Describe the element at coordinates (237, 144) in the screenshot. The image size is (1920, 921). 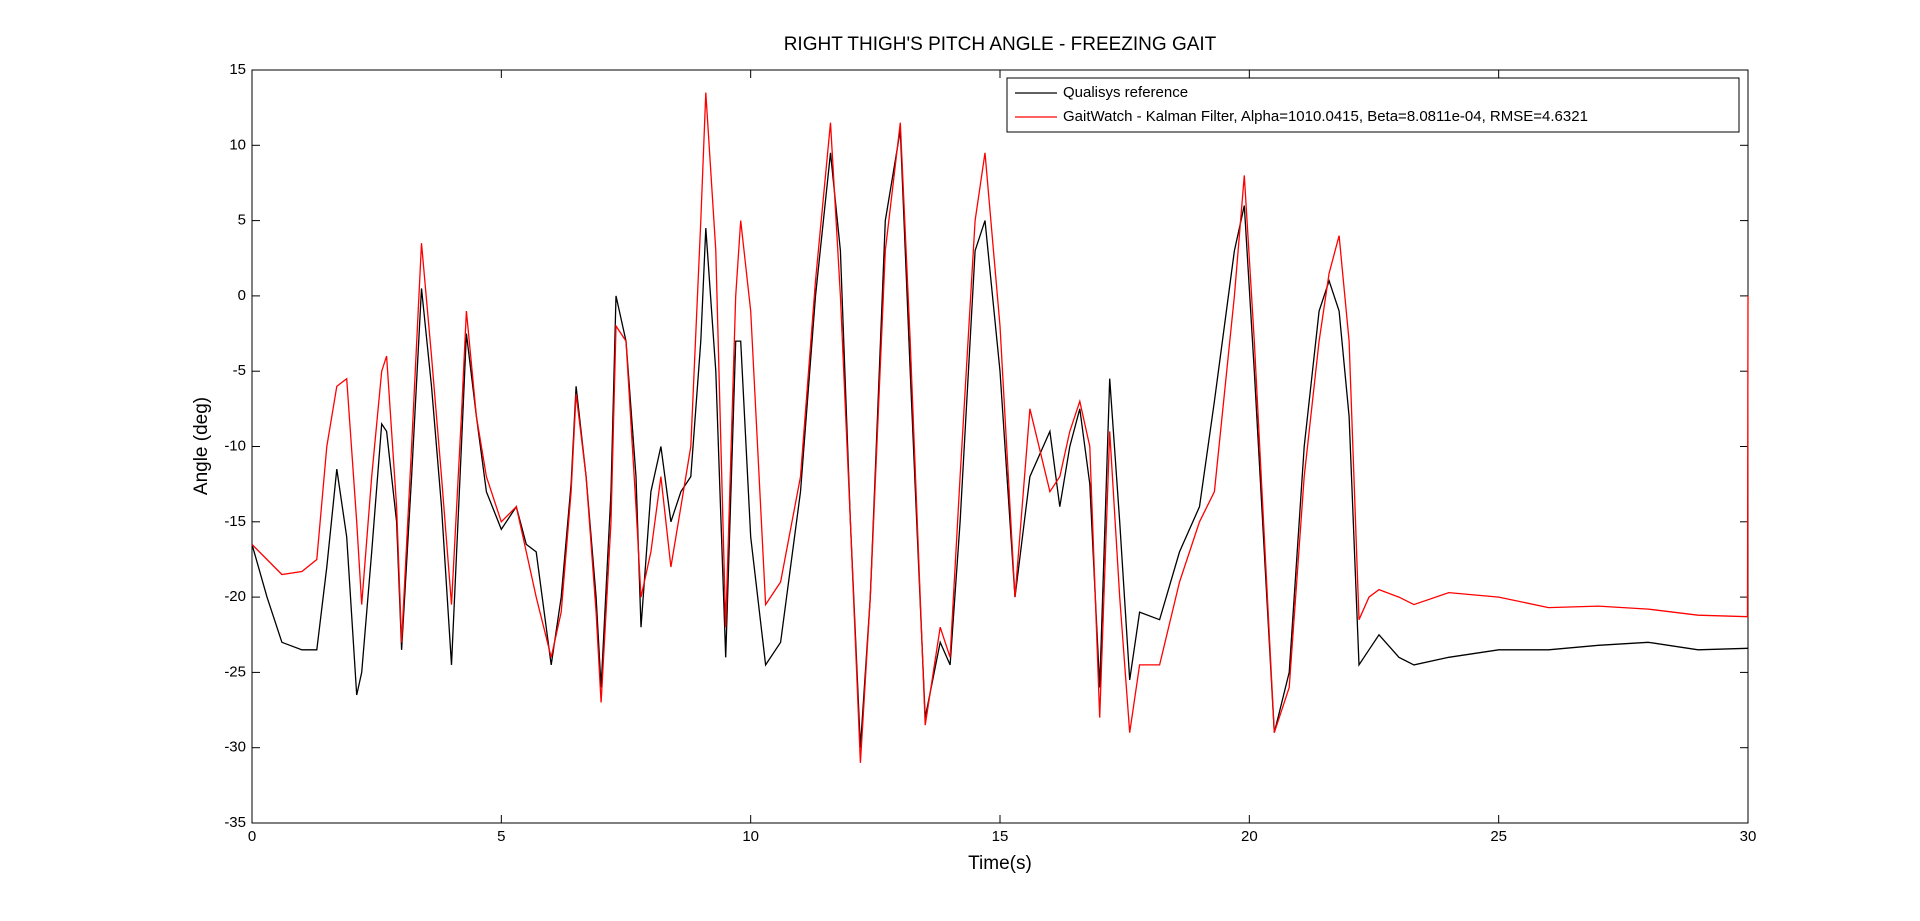
I see `y-tick-label: 10` at that location.